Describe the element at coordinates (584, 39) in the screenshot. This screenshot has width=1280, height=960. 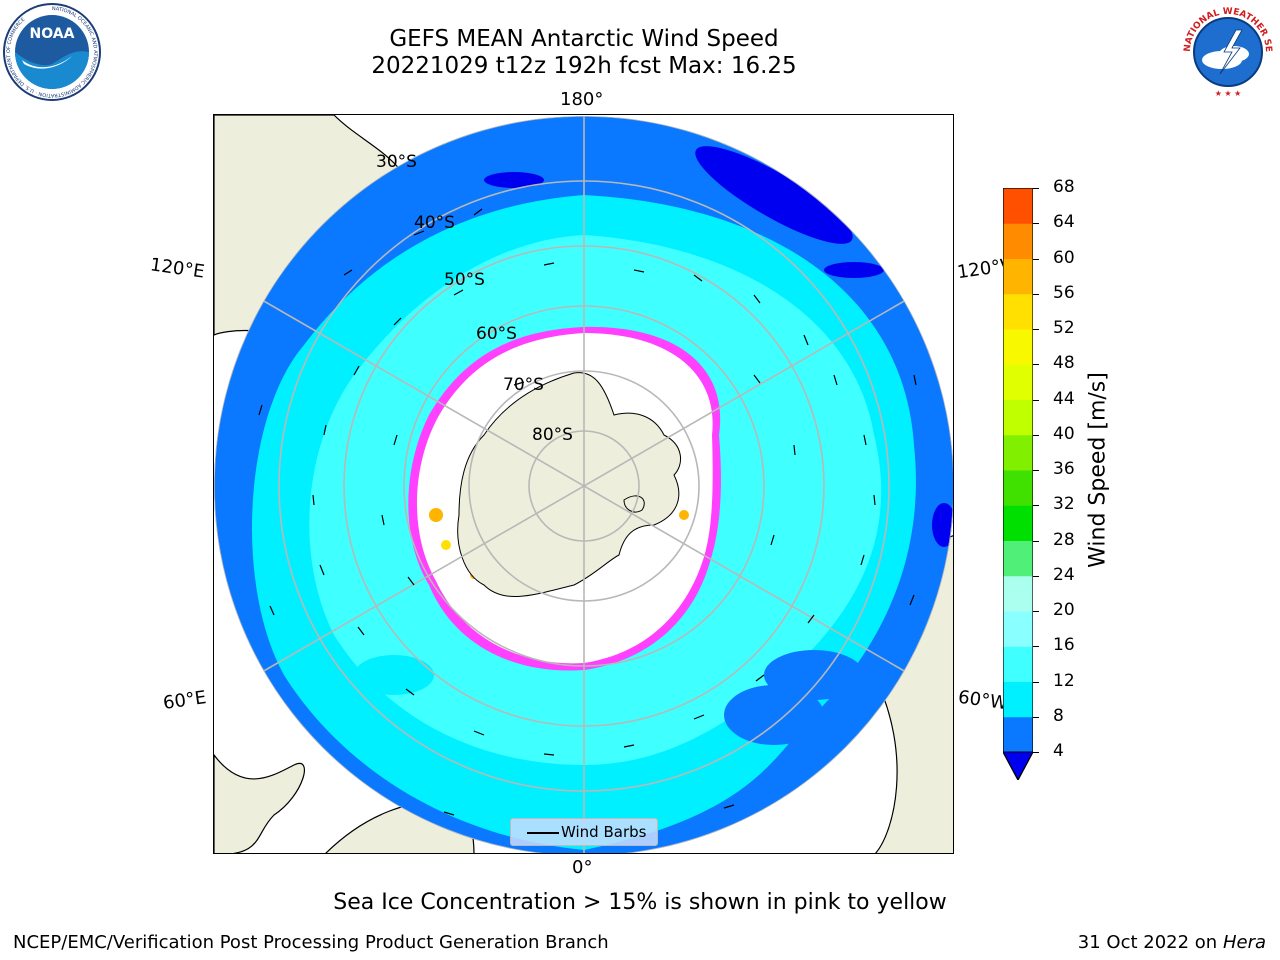
I see `title-line-1: GEFS MEAN Antarctic Wind Speed` at that location.